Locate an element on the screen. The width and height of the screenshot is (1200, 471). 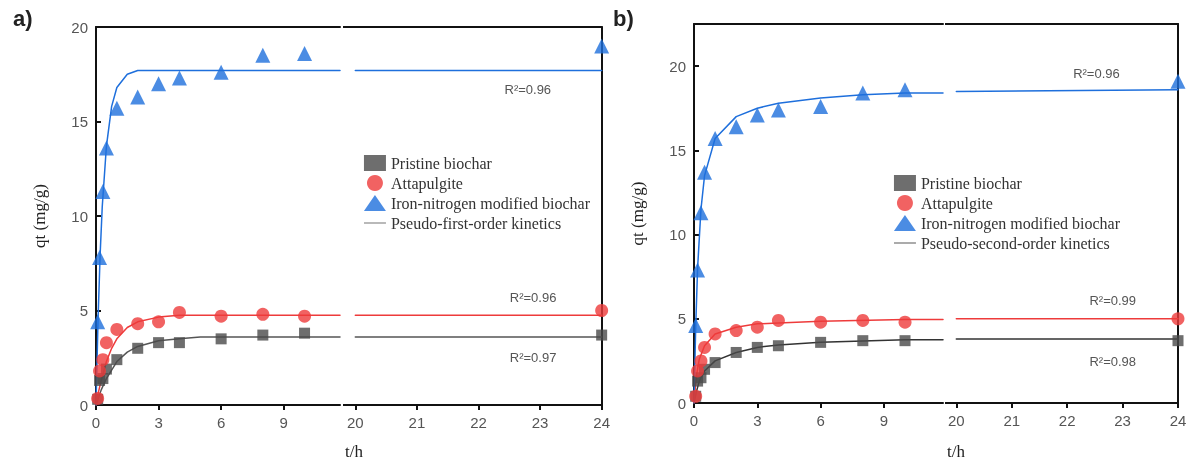
annotation: R²=0.99 is located at coordinates (1113, 301).